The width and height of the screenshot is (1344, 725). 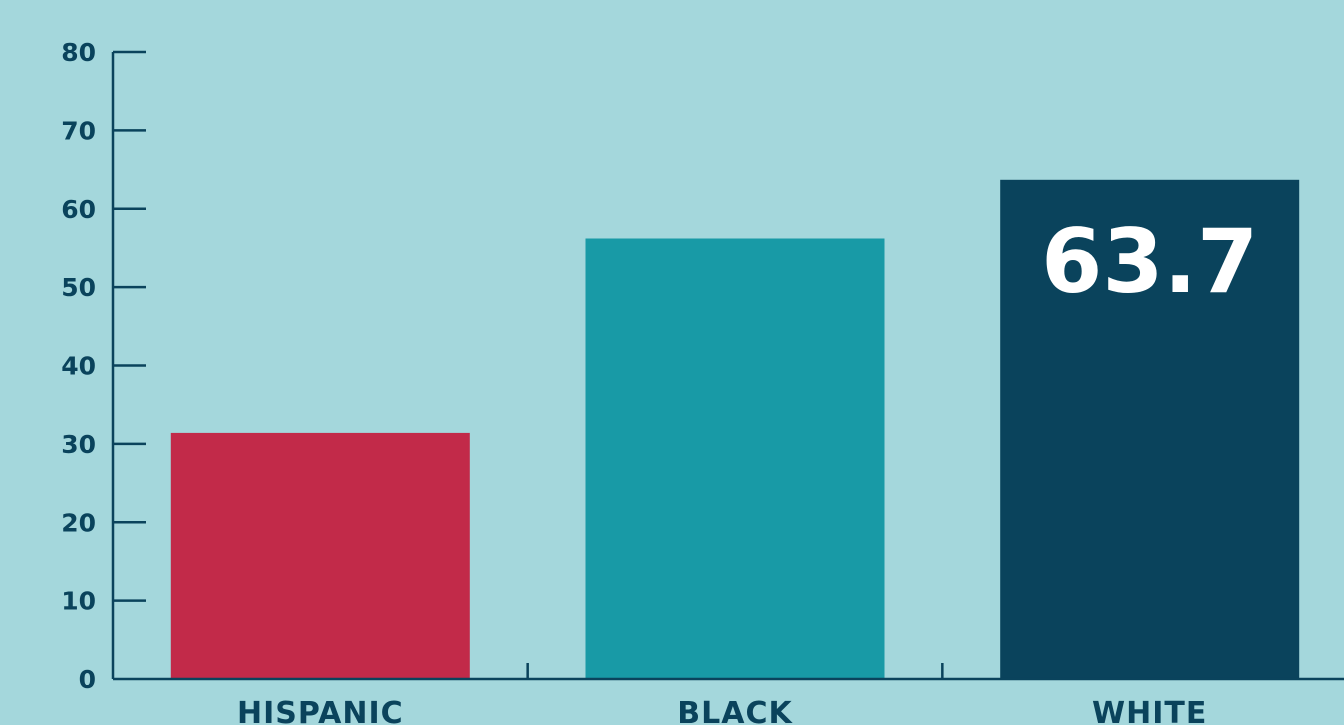 What do you see at coordinates (320, 555) in the screenshot?
I see `bar-hispanic` at bounding box center [320, 555].